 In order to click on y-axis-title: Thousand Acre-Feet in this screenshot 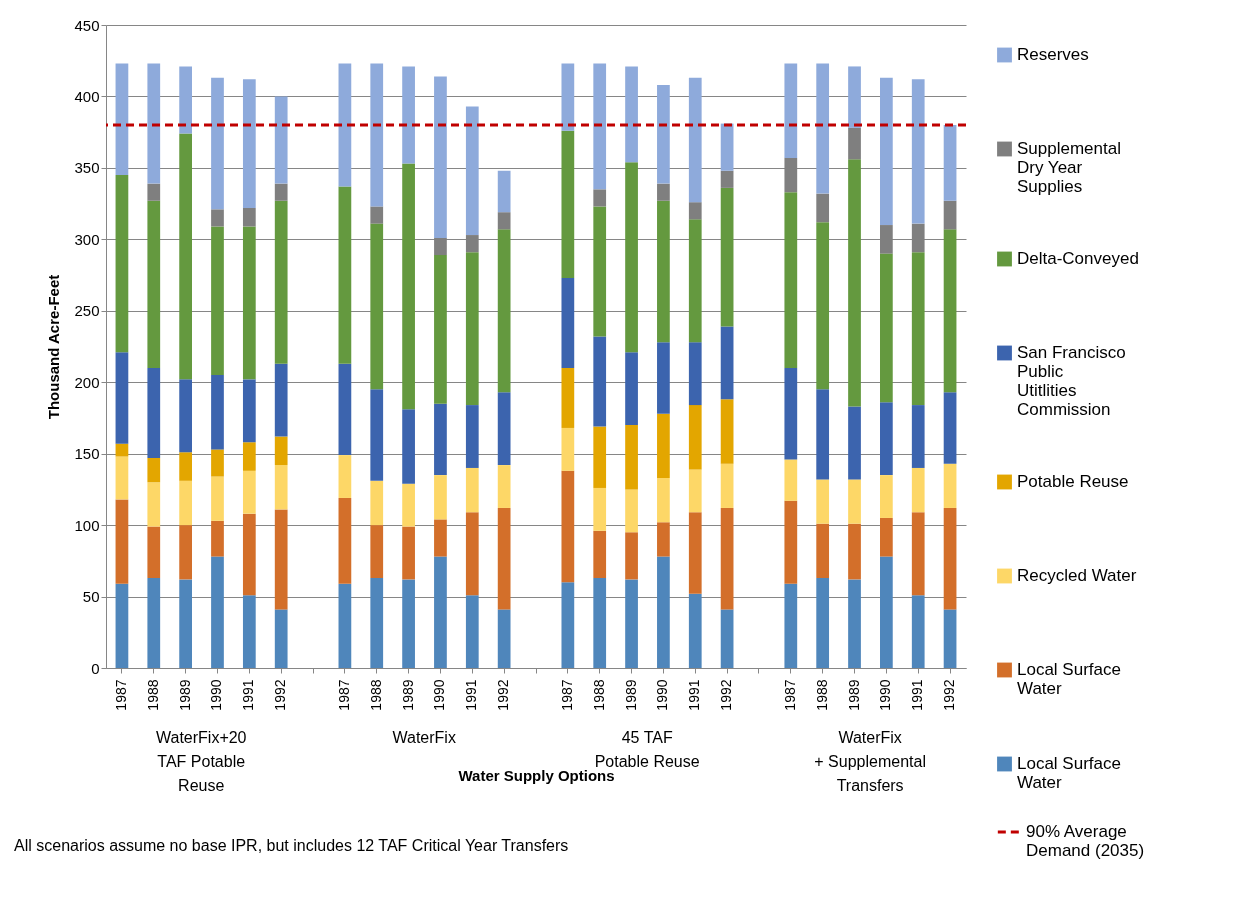, I will do `click(54, 347)`.